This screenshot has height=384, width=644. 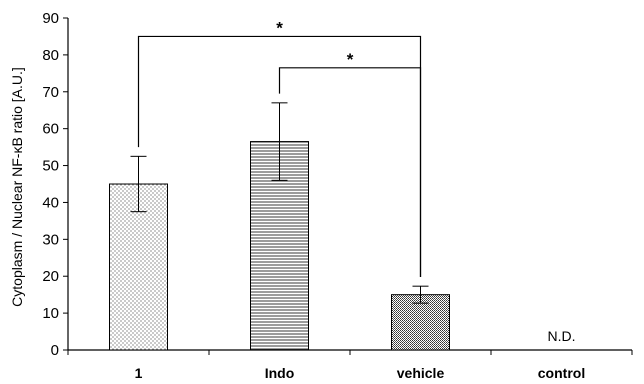 What do you see at coordinates (50, 313) in the screenshot?
I see `y-tick-label: 10` at bounding box center [50, 313].